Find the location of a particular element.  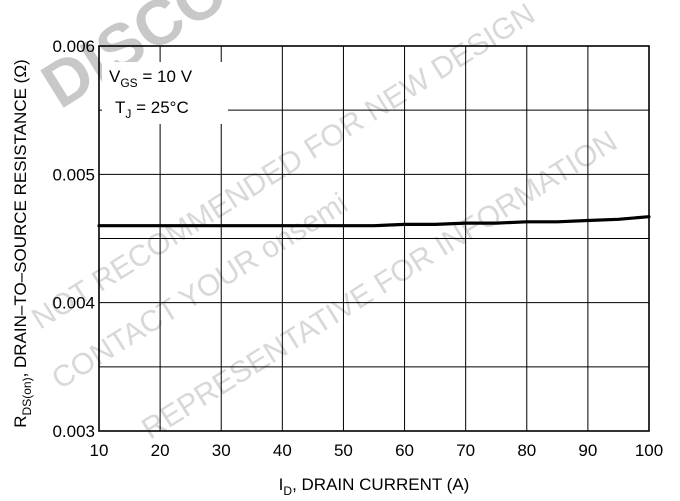

y-tick-label: 0.004 is located at coordinates (73, 303).